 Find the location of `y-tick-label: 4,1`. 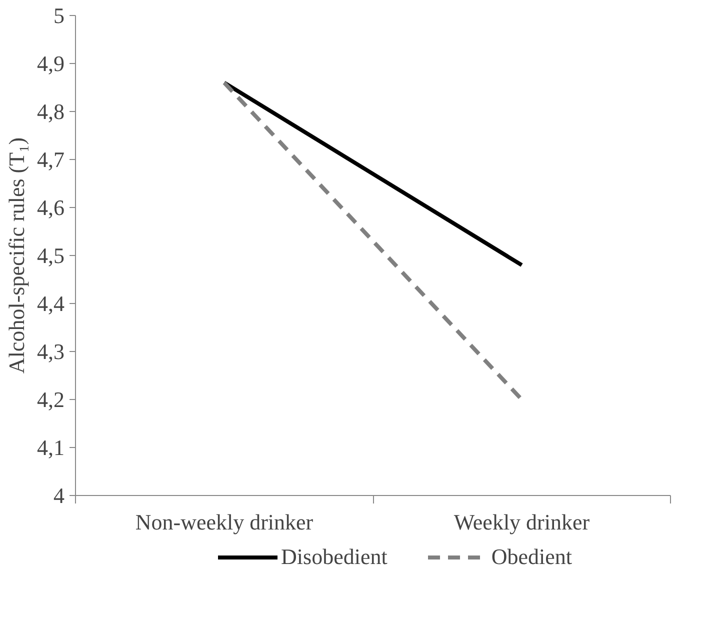

y-tick-label: 4,1 is located at coordinates (50, 447).